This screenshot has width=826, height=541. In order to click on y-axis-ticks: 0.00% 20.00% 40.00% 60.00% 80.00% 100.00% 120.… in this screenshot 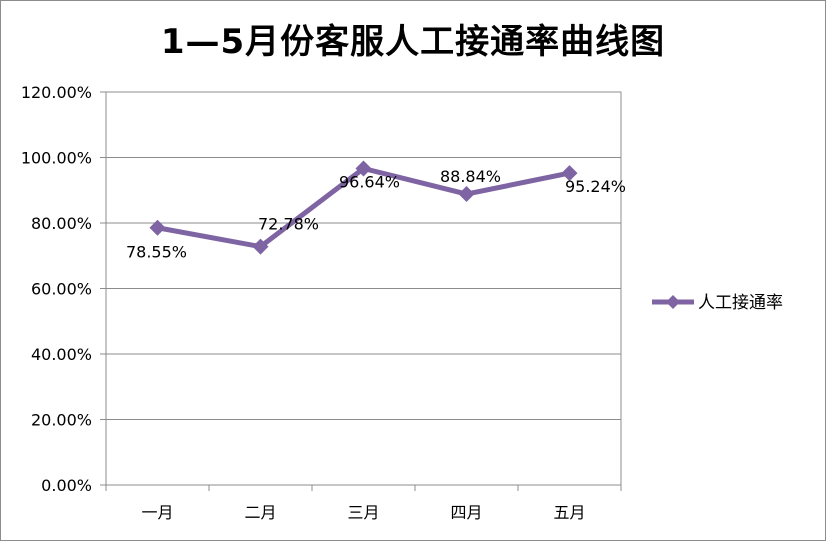, I will do `click(56, 289)`.